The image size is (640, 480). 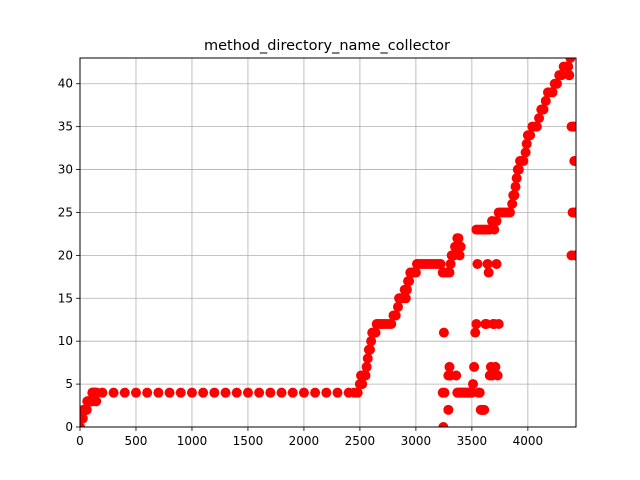 What do you see at coordinates (65, 170) in the screenshot?
I see `y-tick-label: 30` at bounding box center [65, 170].